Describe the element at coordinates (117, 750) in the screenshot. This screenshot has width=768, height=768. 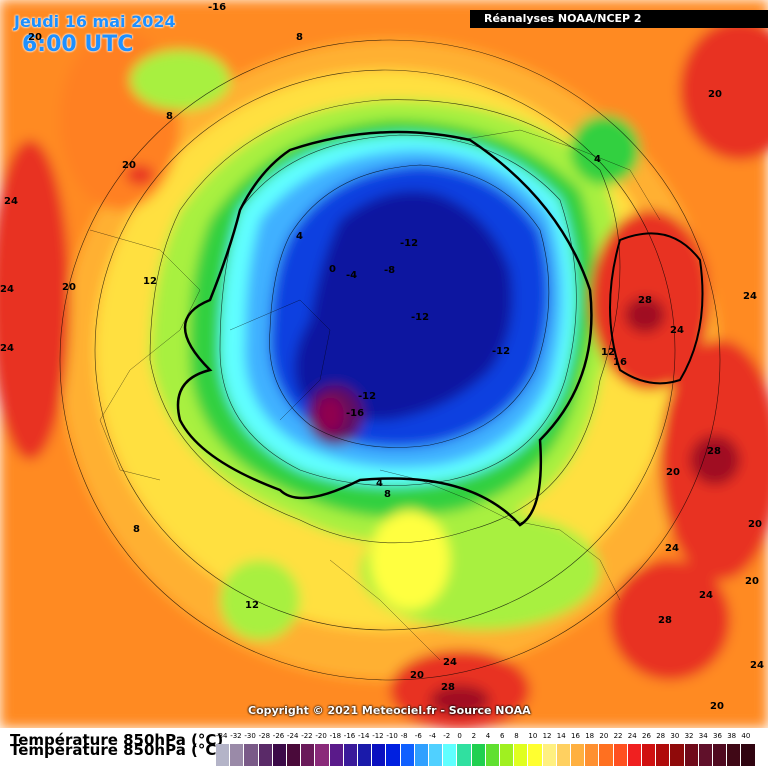
I see `variable-title-shadow: Température 850hPa (°C)` at that location.